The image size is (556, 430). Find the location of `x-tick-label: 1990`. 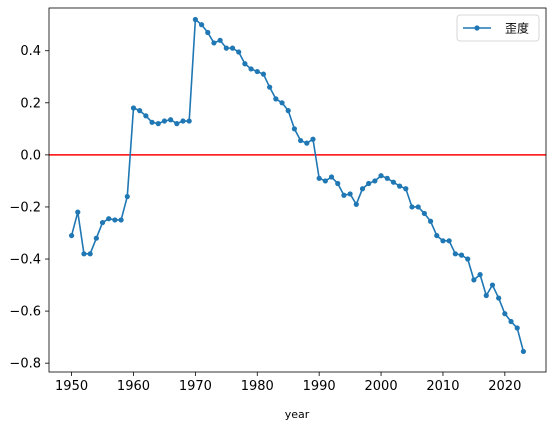

x-tick-label: 1990 is located at coordinates (319, 386).